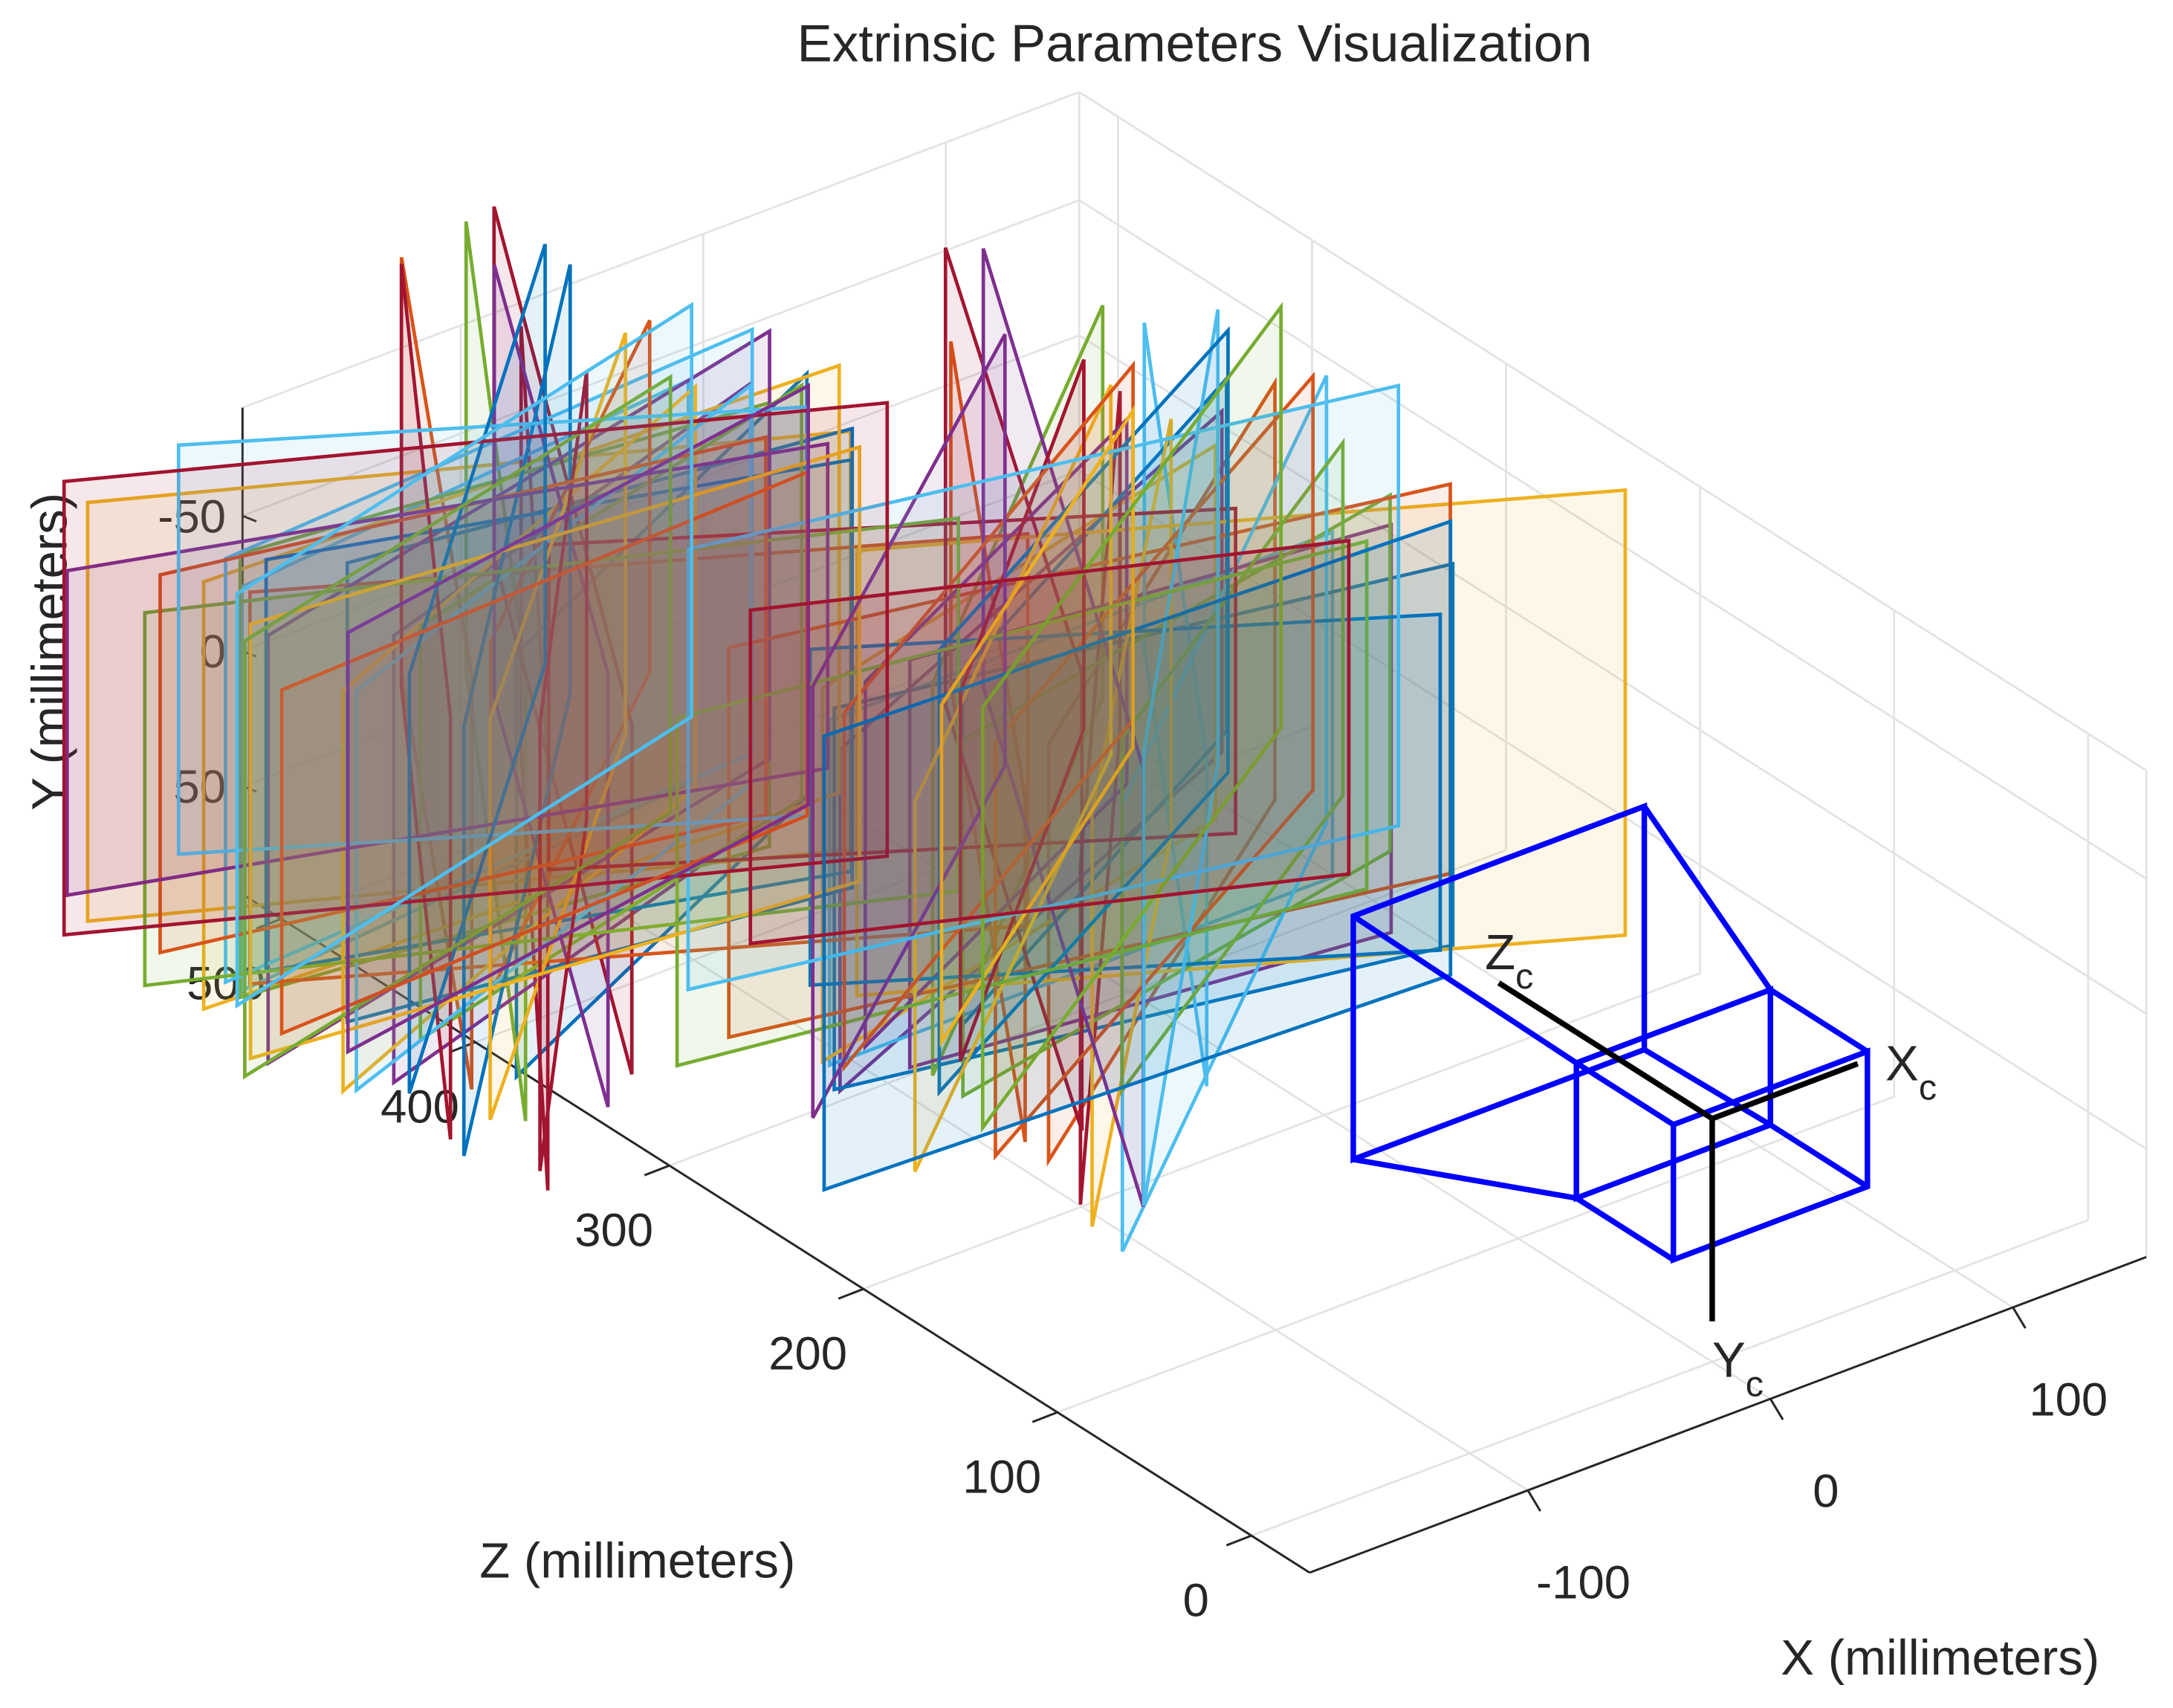 The image size is (2173, 1708). What do you see at coordinates (1500, 952) in the screenshot?
I see `axis-name: Z` at bounding box center [1500, 952].